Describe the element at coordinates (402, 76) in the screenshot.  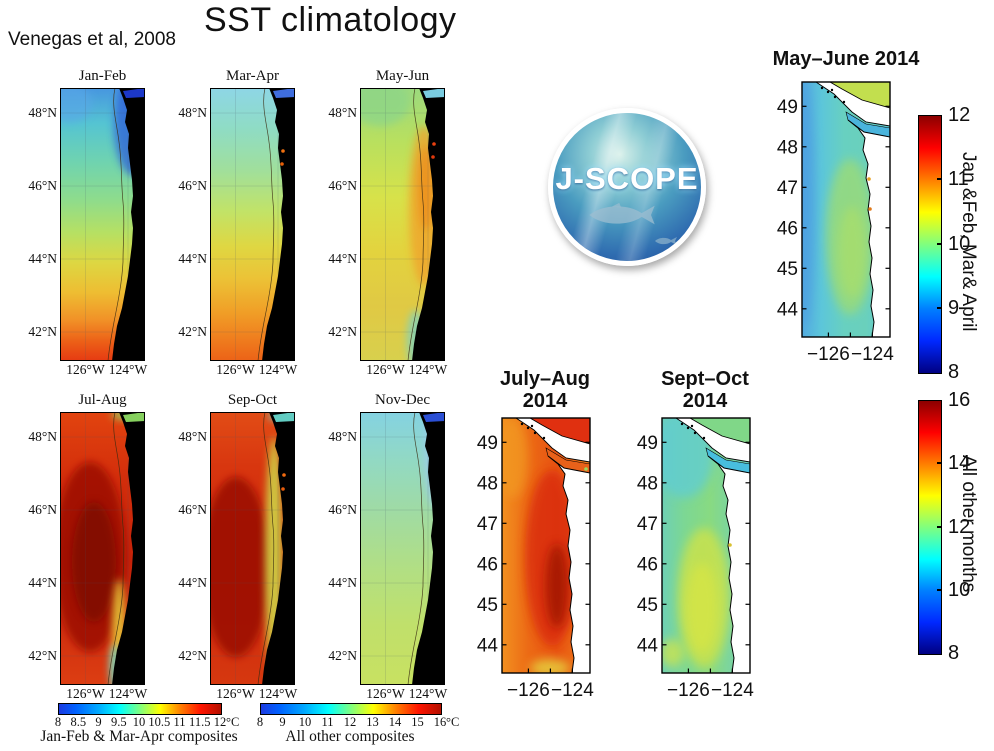
I see `map-title: May-Jun` at that location.